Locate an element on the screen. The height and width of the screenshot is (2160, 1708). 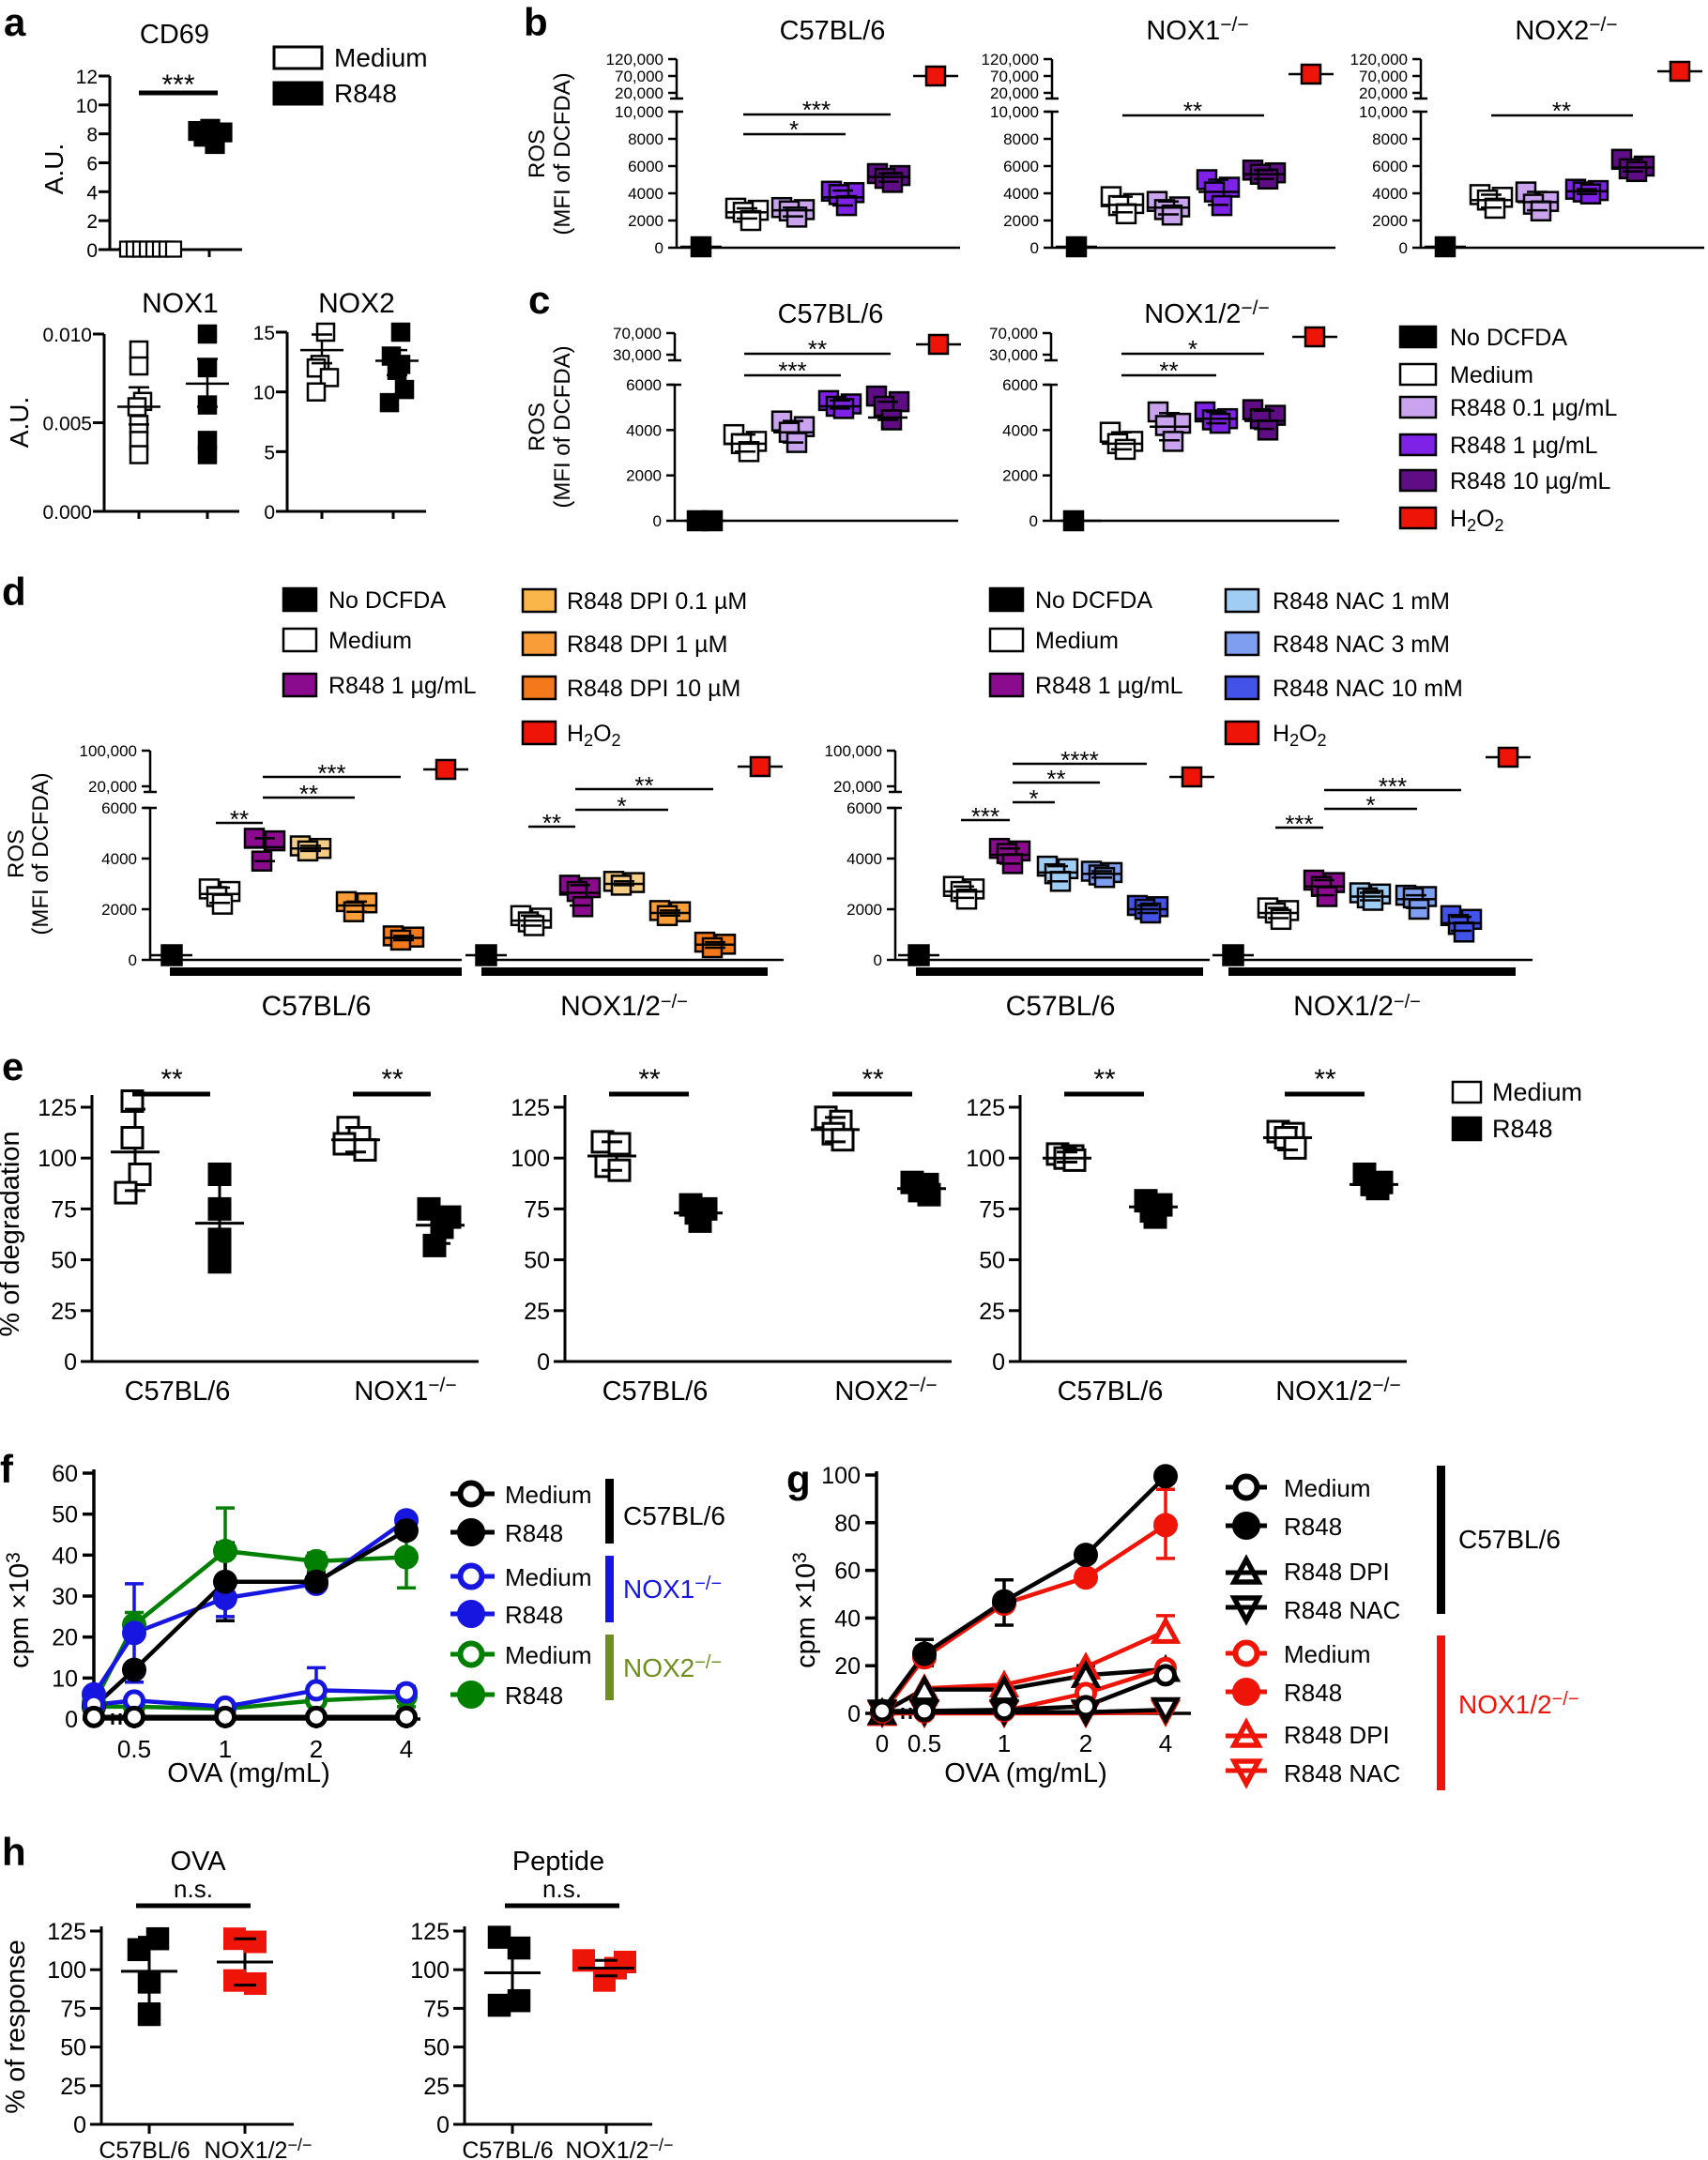
svg-text: H2O2 is located at coordinates (594, 735).